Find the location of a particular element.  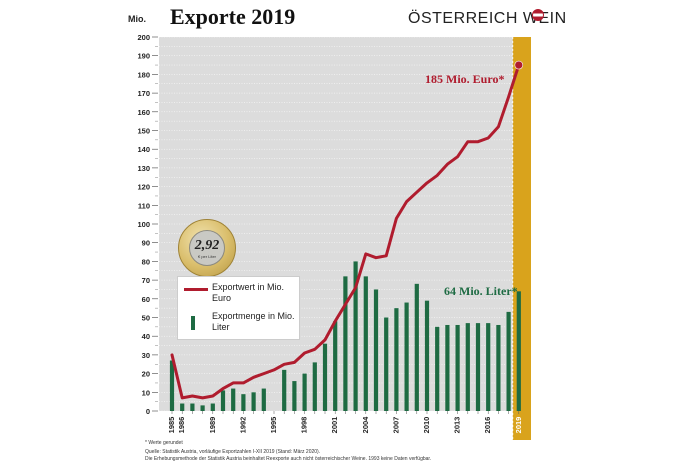

bar-2005 is located at coordinates (376, 350).